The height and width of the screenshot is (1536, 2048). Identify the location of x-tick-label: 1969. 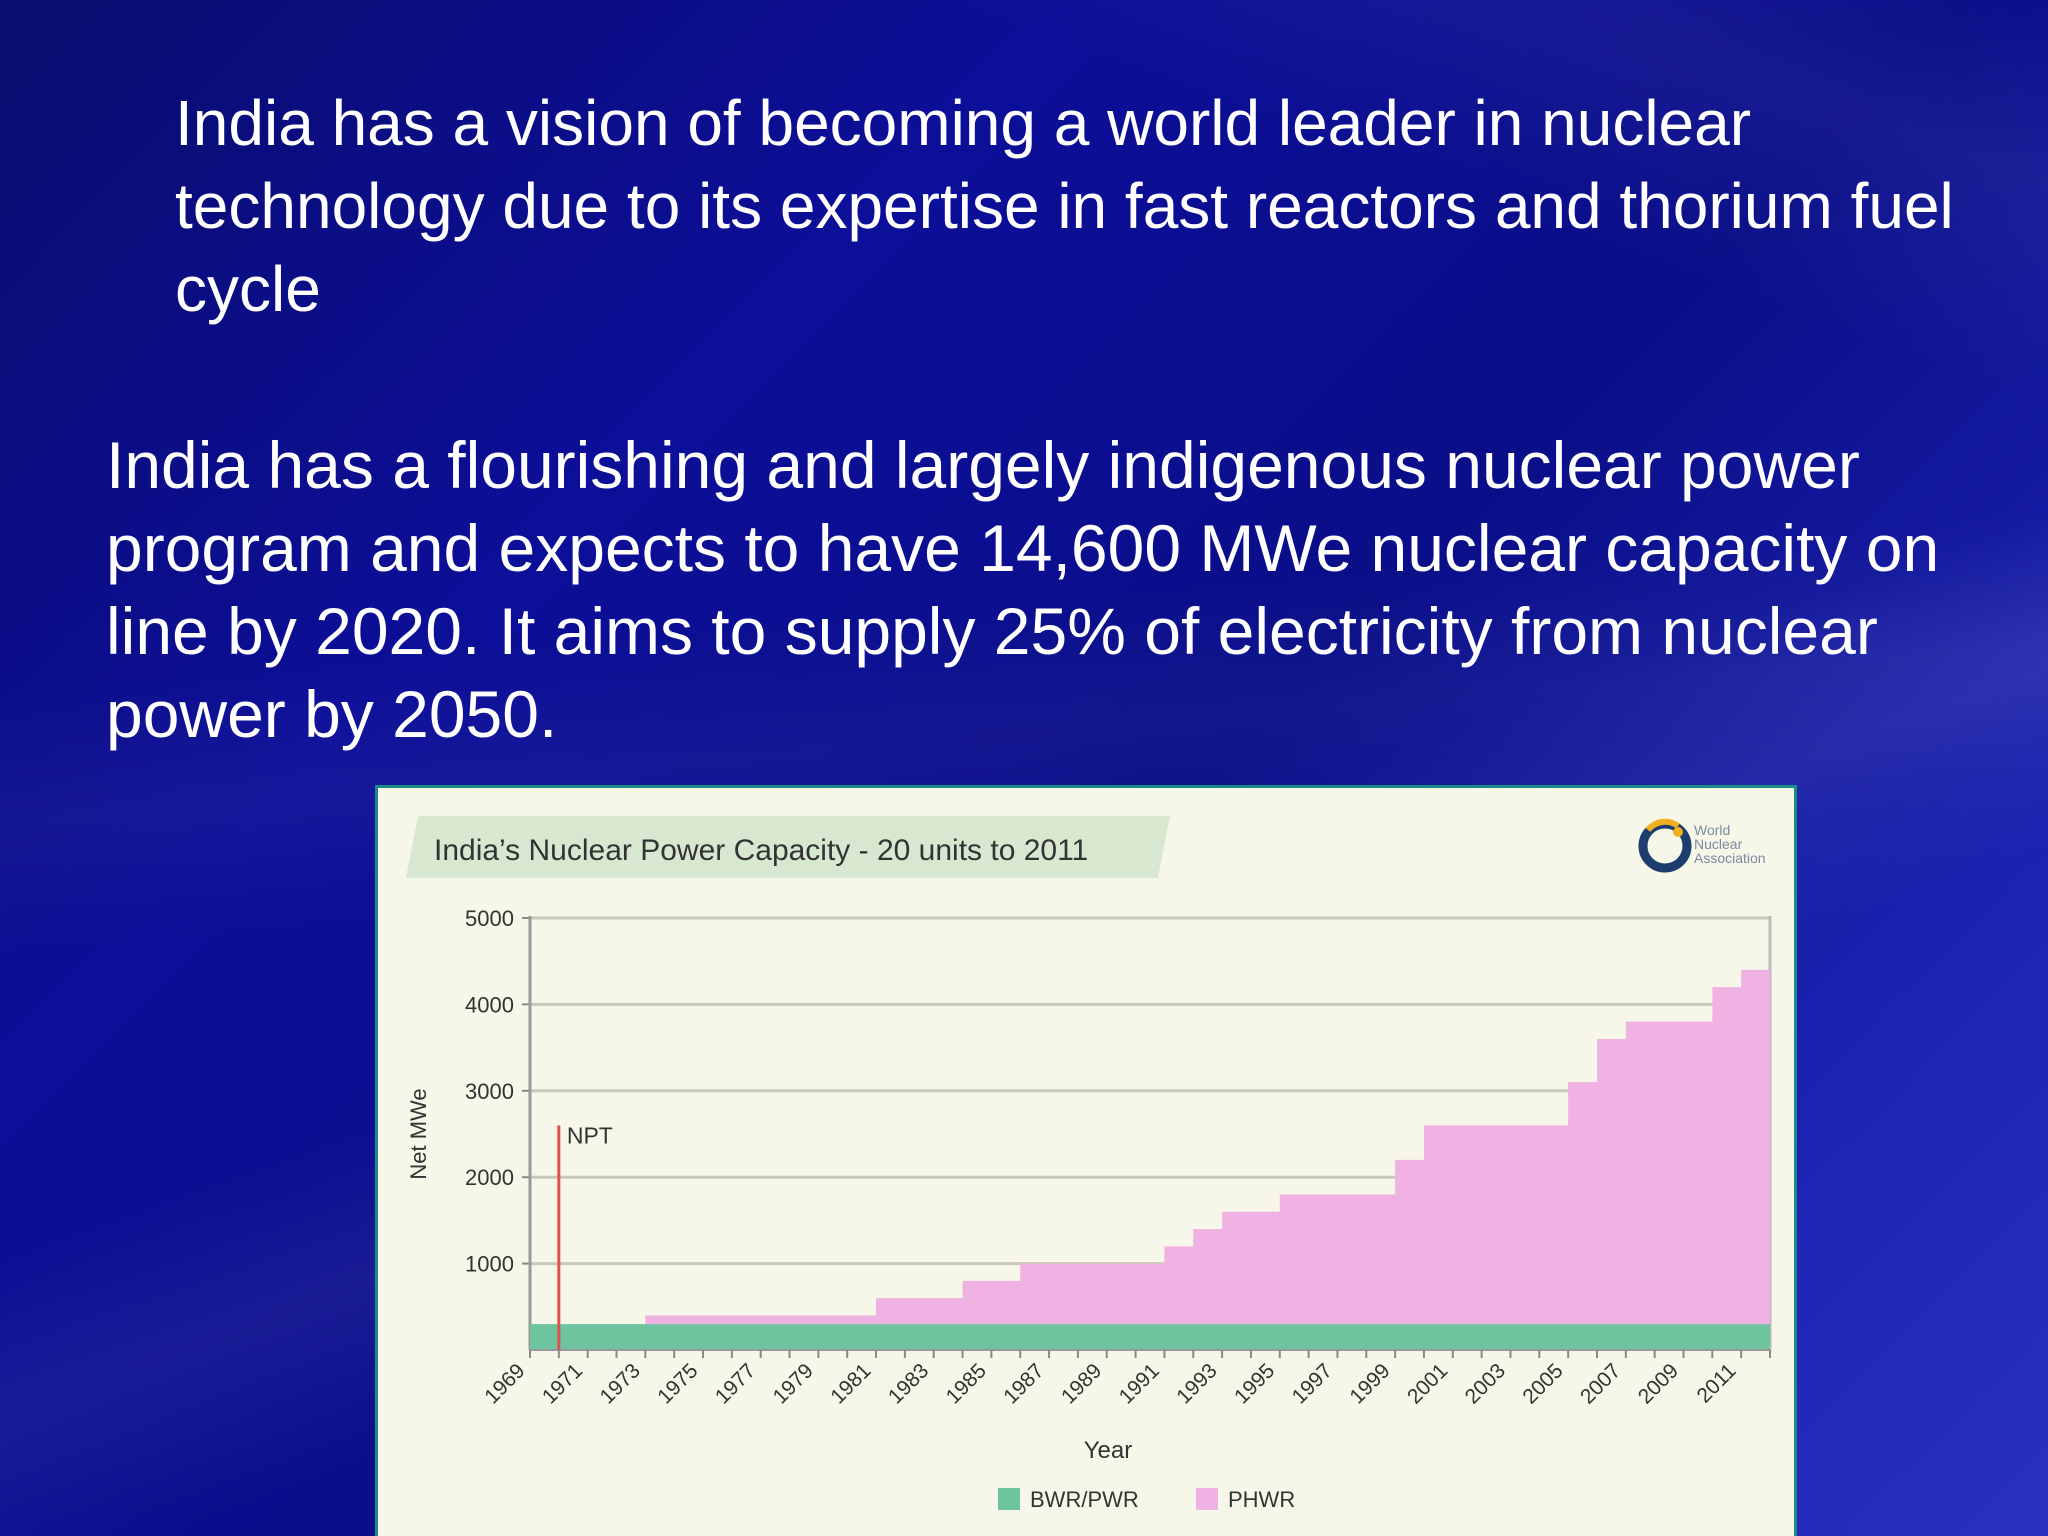
(504, 1383).